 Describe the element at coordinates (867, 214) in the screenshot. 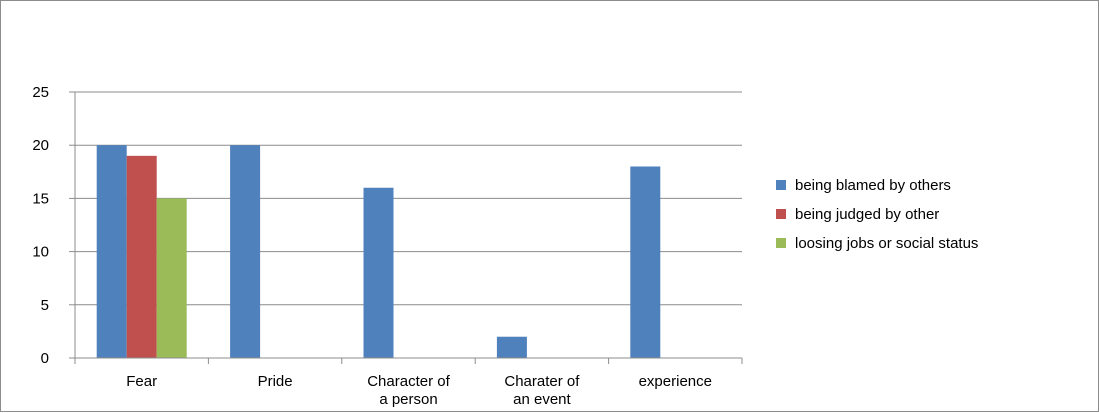

I see `legend-label: being judged by other` at that location.